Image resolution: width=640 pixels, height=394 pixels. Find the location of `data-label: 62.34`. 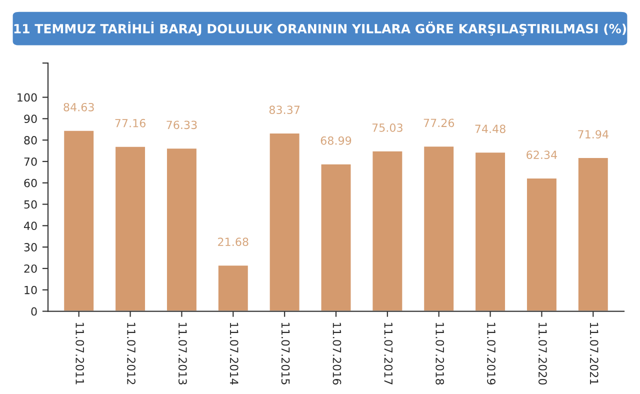

data-label: 62.34 is located at coordinates (541, 155).